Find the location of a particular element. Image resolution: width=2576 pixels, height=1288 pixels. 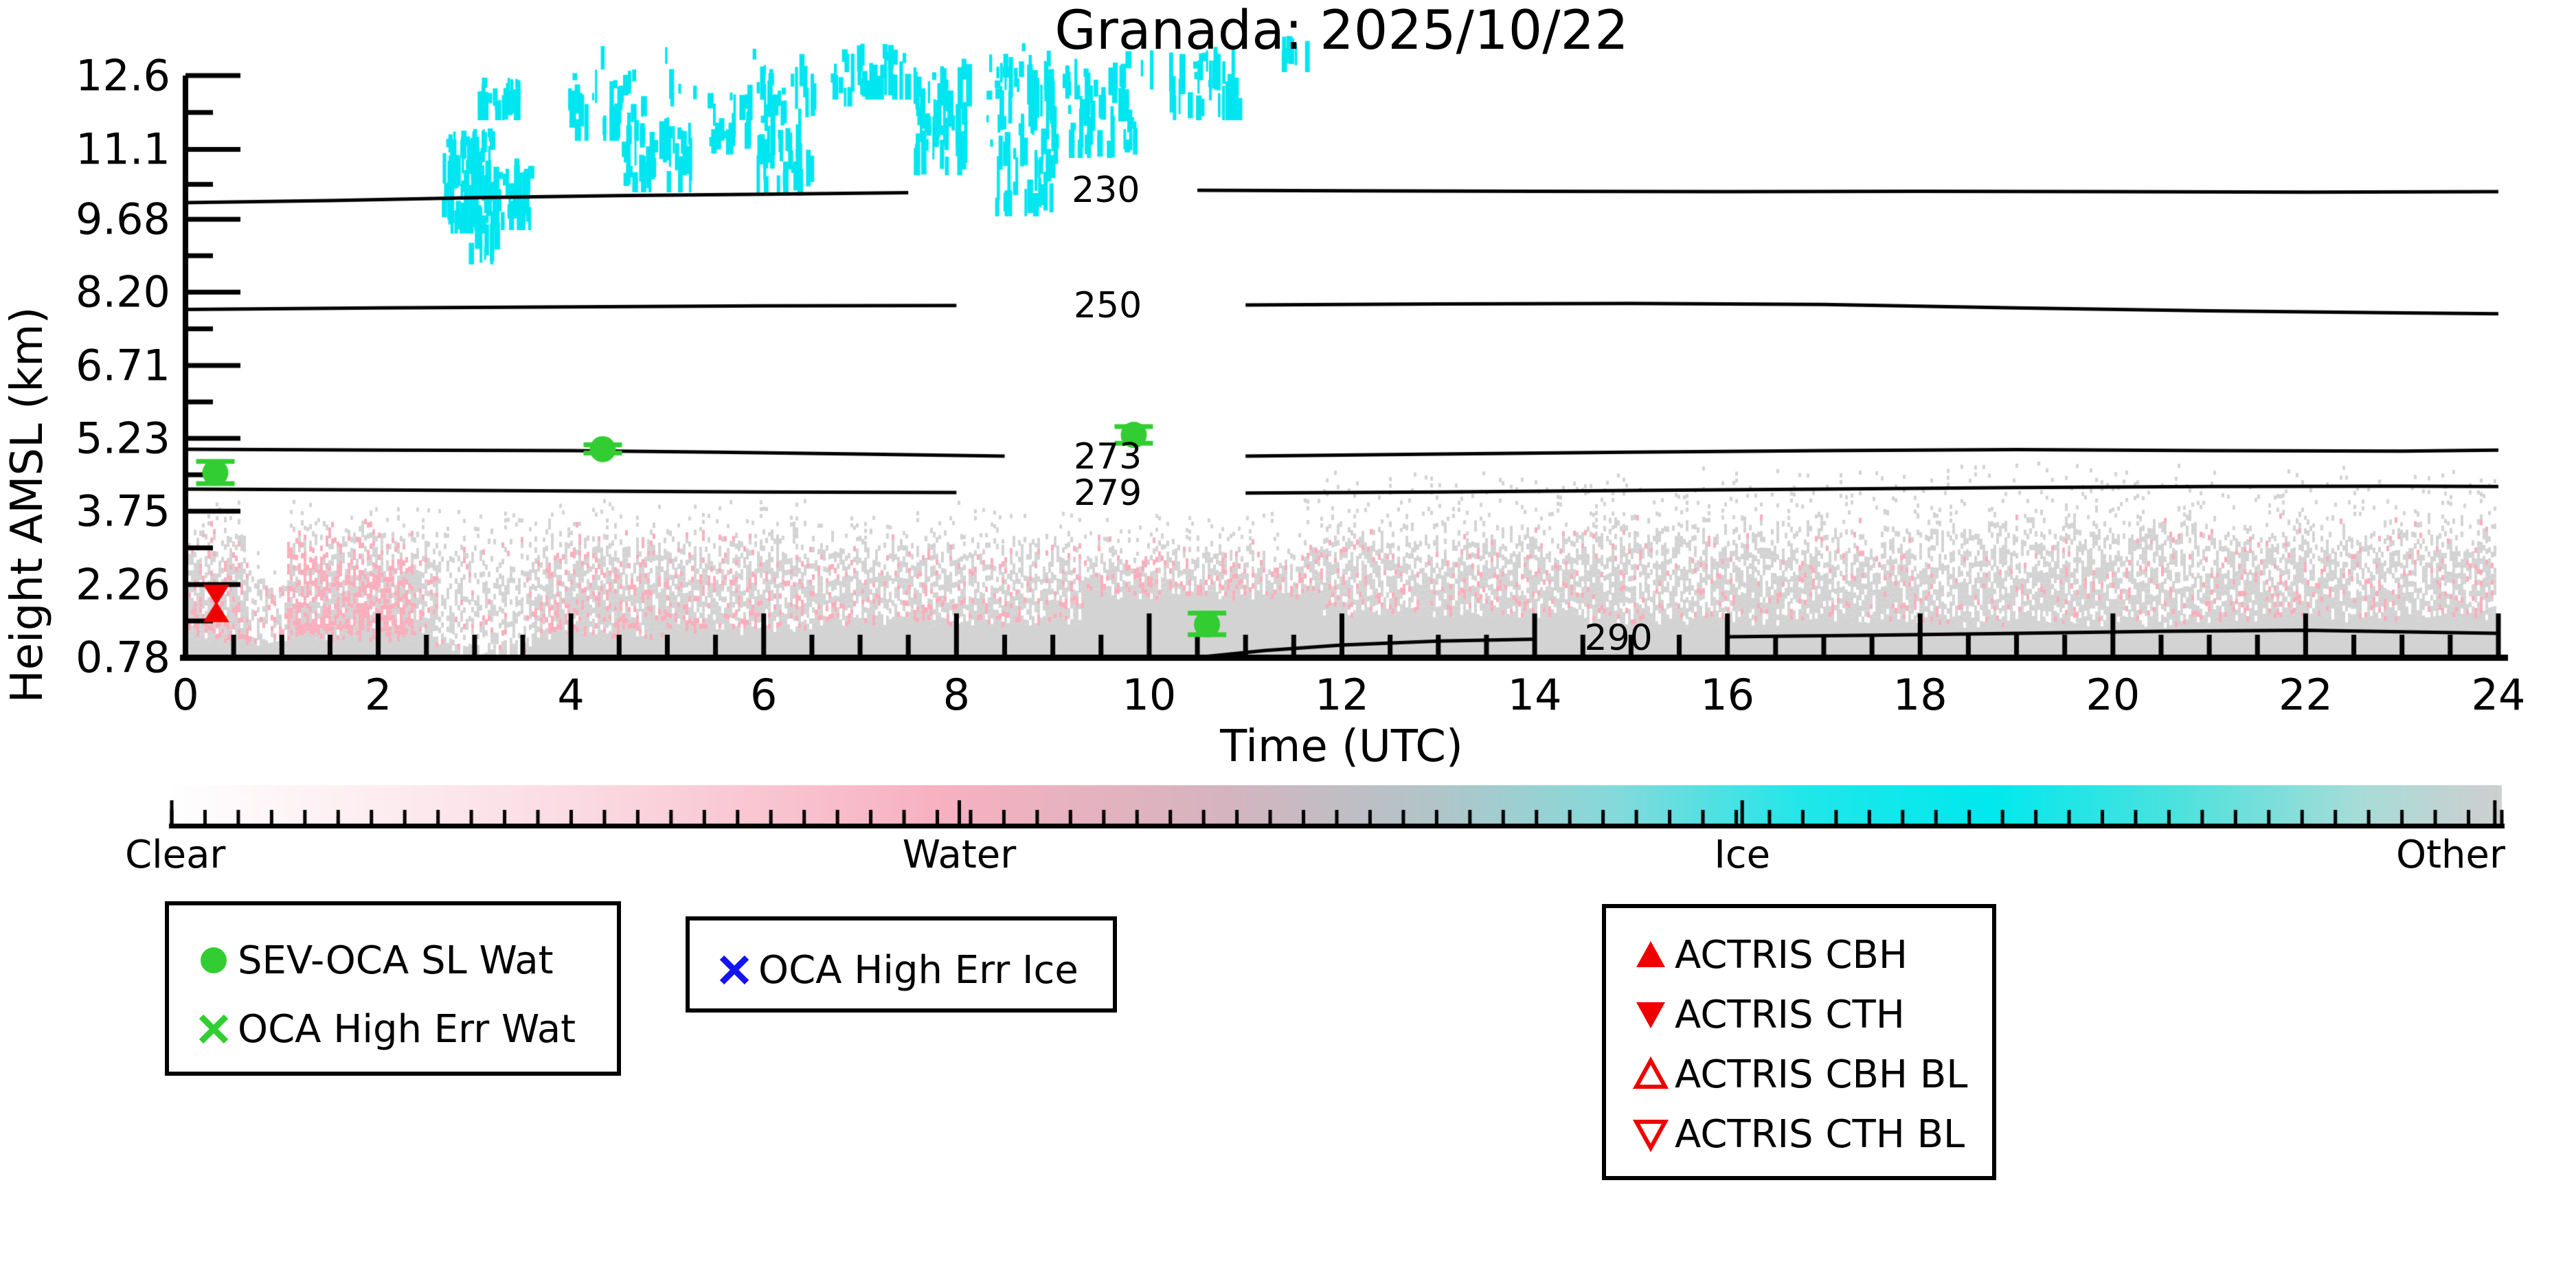

x-tick-label: 16 is located at coordinates (1727, 695).